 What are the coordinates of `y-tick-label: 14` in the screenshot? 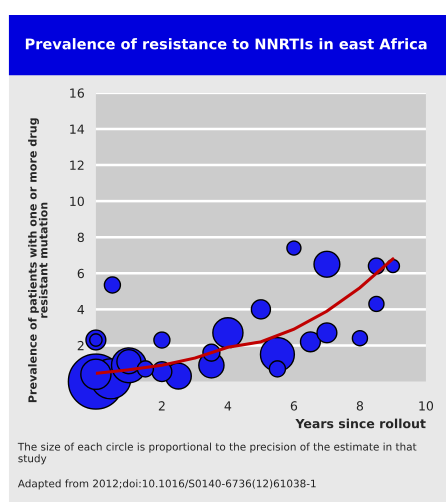 It's located at (77, 129).